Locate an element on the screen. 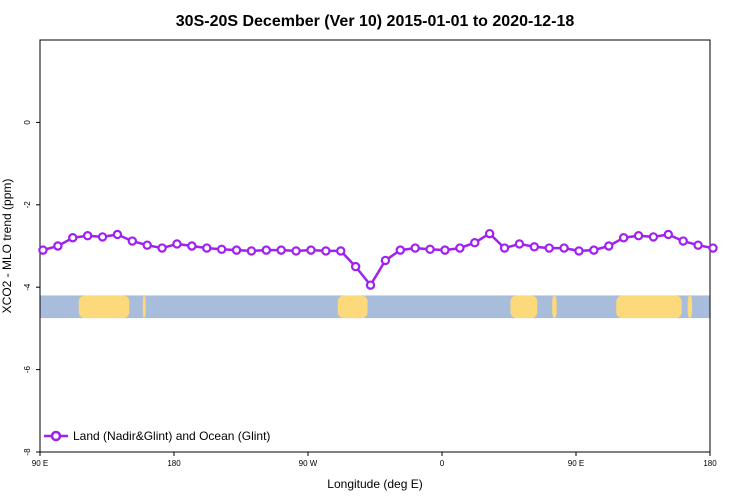  y-axis: 0 -2 -4 -6 -8 is located at coordinates (31, 288).